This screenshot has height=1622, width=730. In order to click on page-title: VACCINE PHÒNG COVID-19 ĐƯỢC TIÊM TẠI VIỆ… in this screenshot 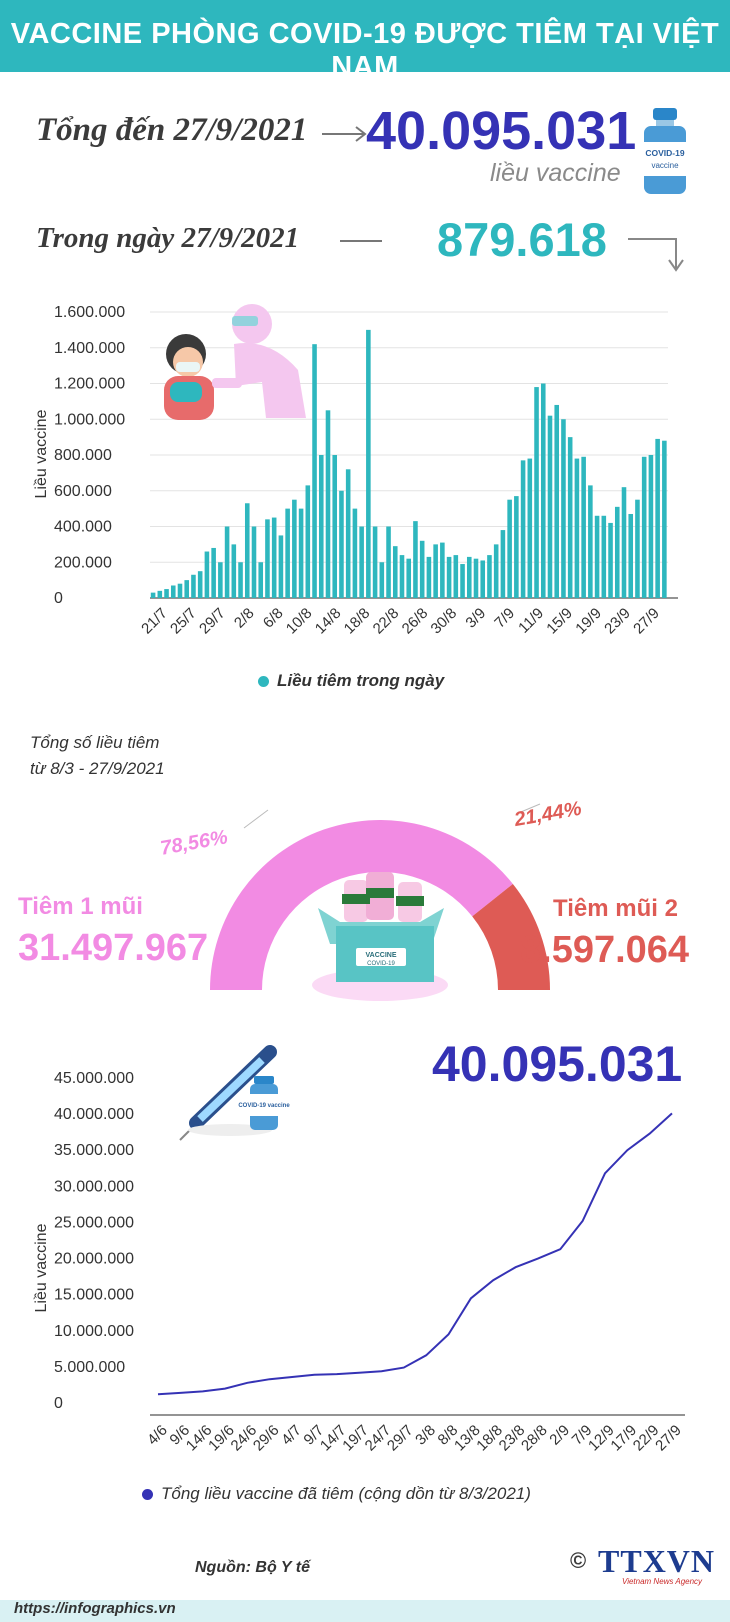, I will do `click(365, 50)`.